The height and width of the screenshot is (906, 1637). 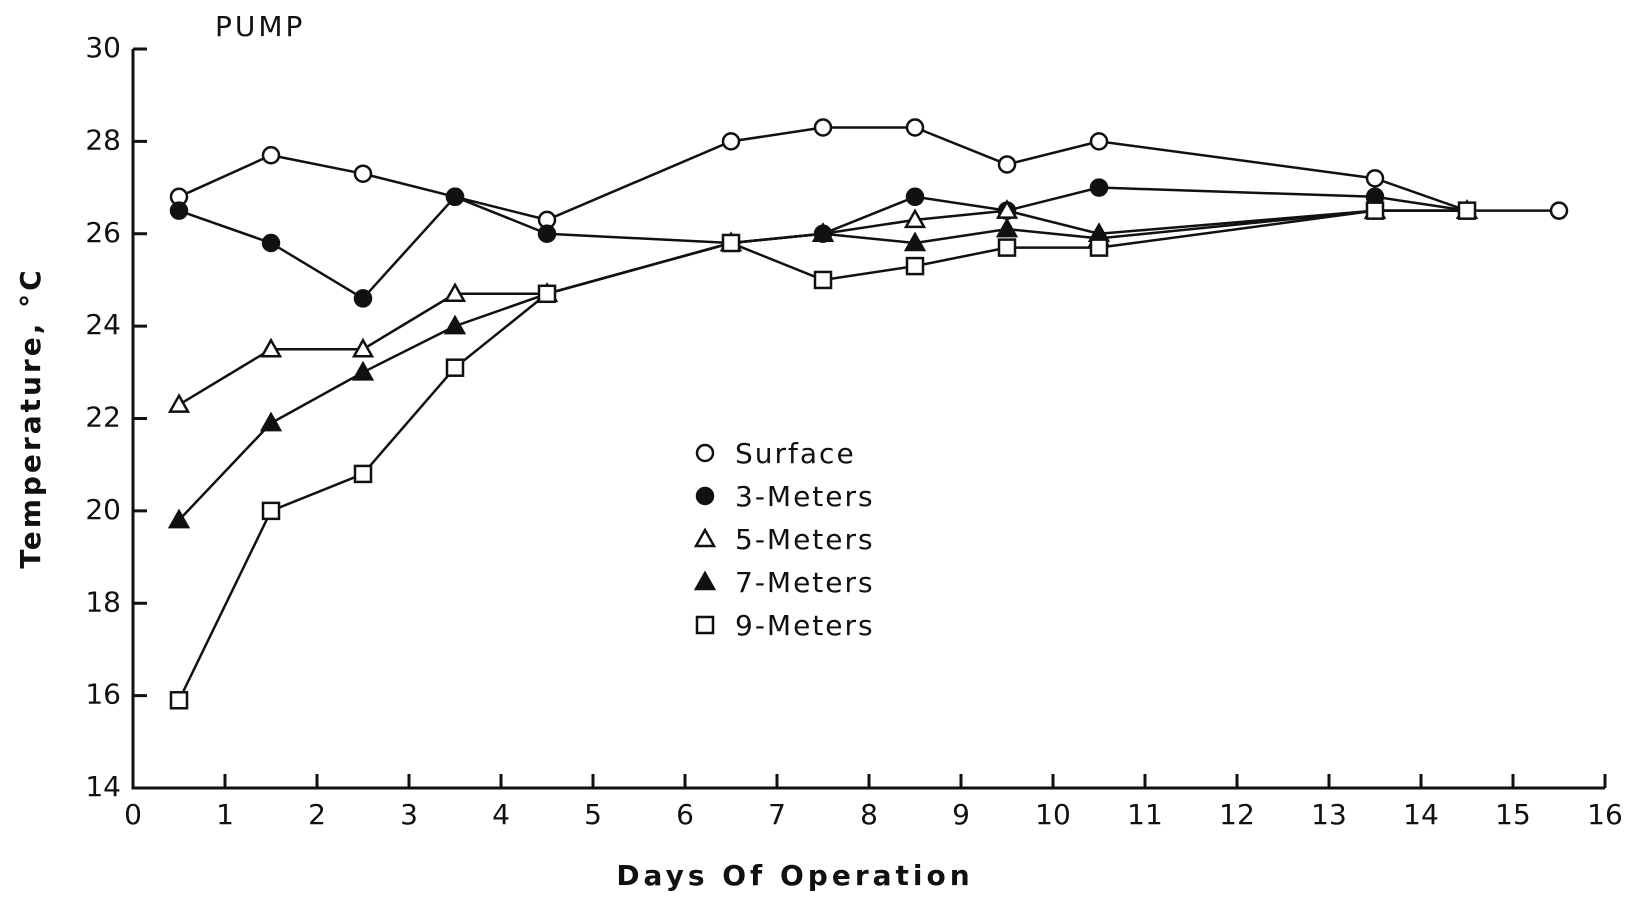 What do you see at coordinates (317, 814) in the screenshot?
I see `x-tick-label: 2` at bounding box center [317, 814].